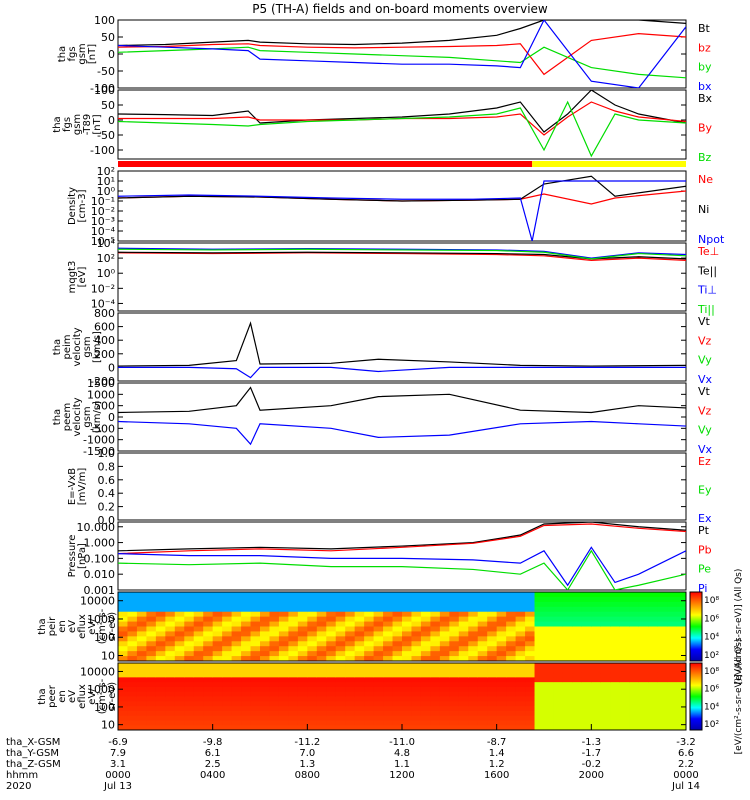  What do you see at coordinates (62, 626) in the screenshot?
I see `y-axis-label: en` at bounding box center [62, 626].